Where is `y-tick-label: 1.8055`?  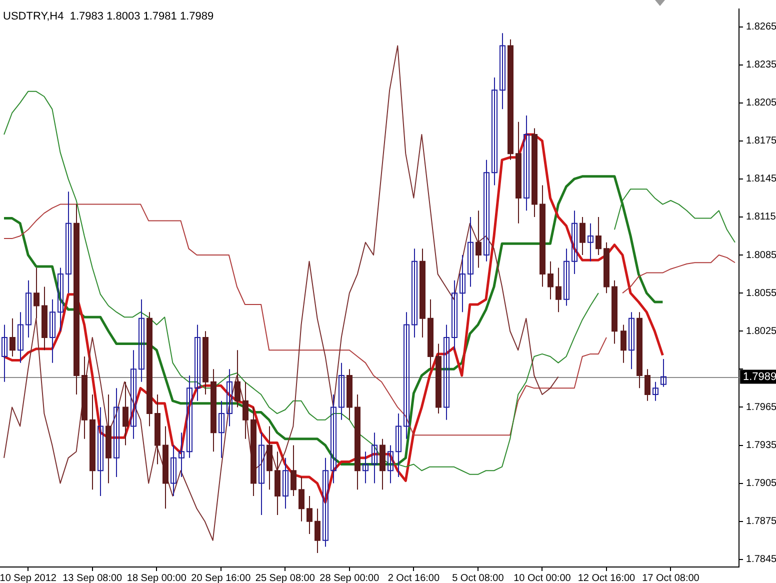 y-tick-label: 1.8055 is located at coordinates (761, 293).